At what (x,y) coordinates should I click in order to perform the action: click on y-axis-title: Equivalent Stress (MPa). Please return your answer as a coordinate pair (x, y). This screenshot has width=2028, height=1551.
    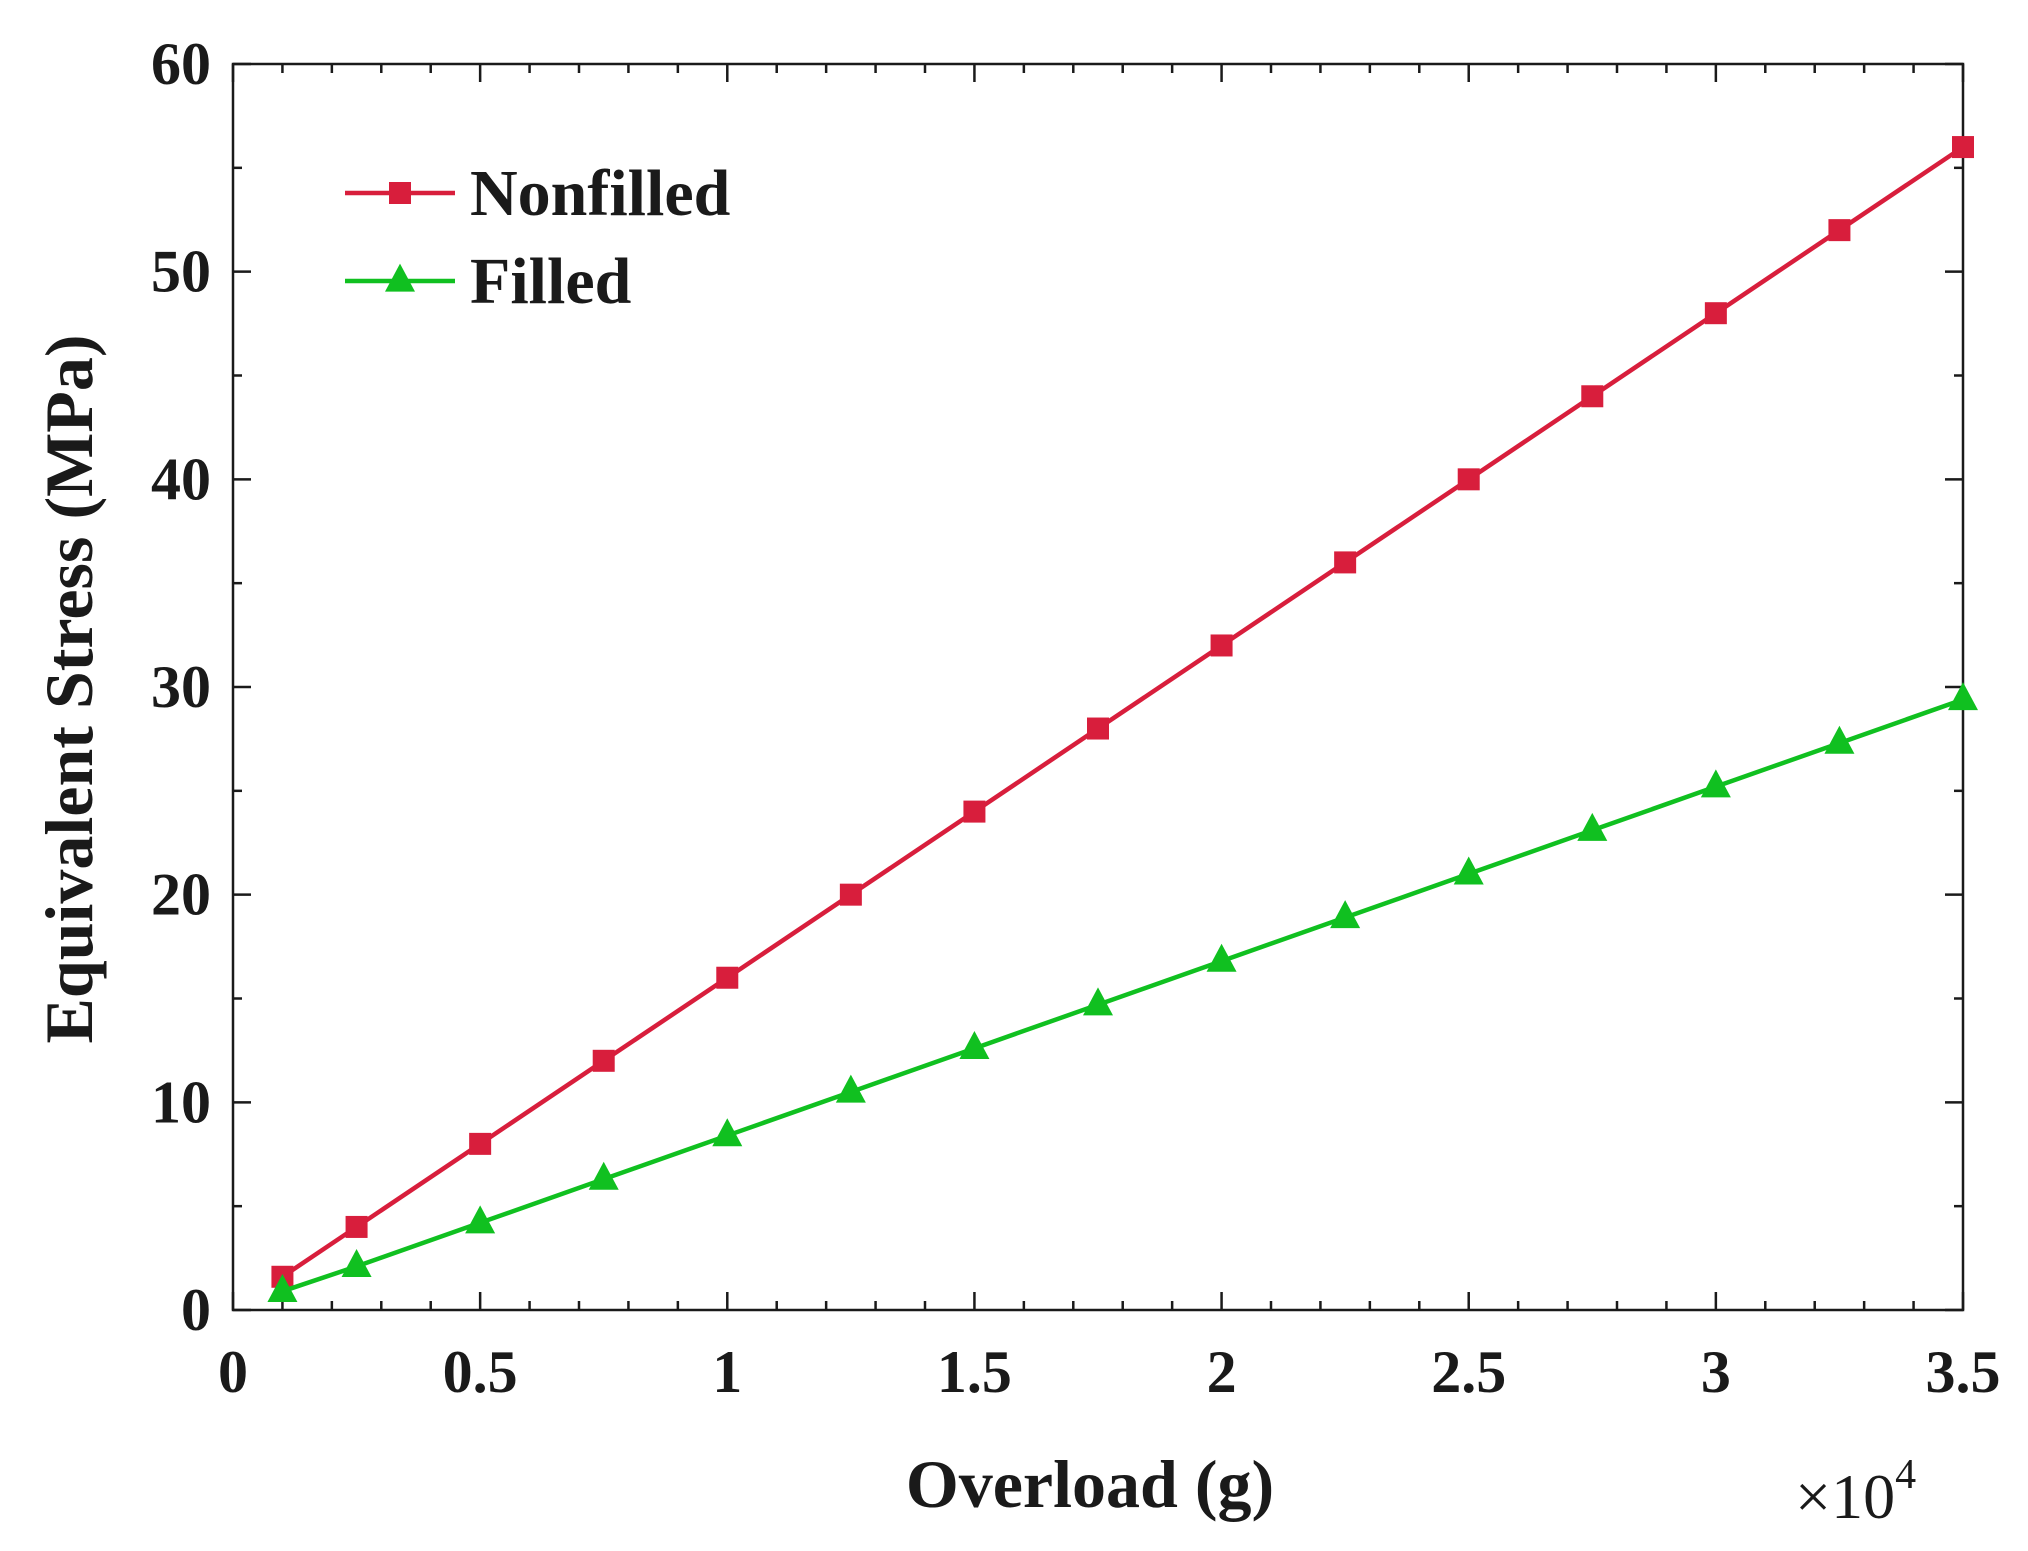
    Looking at the image, I should click on (69, 689).